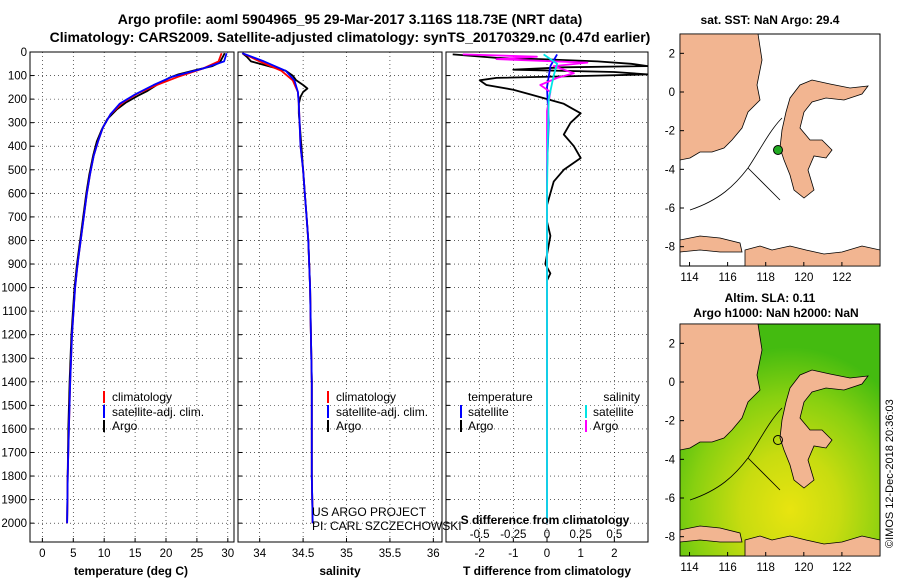 The image size is (900, 580). Describe the element at coordinates (766, 278) in the screenshot. I see `map-x-tick-label: 118` at that location.